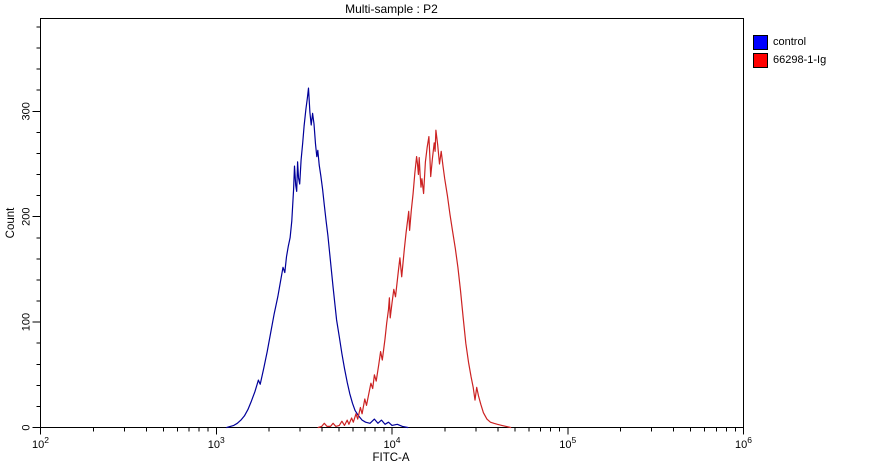  Describe the element at coordinates (800, 59) in the screenshot. I see `legend-label-66298-1-ig: 66298-1-Ig` at that location.